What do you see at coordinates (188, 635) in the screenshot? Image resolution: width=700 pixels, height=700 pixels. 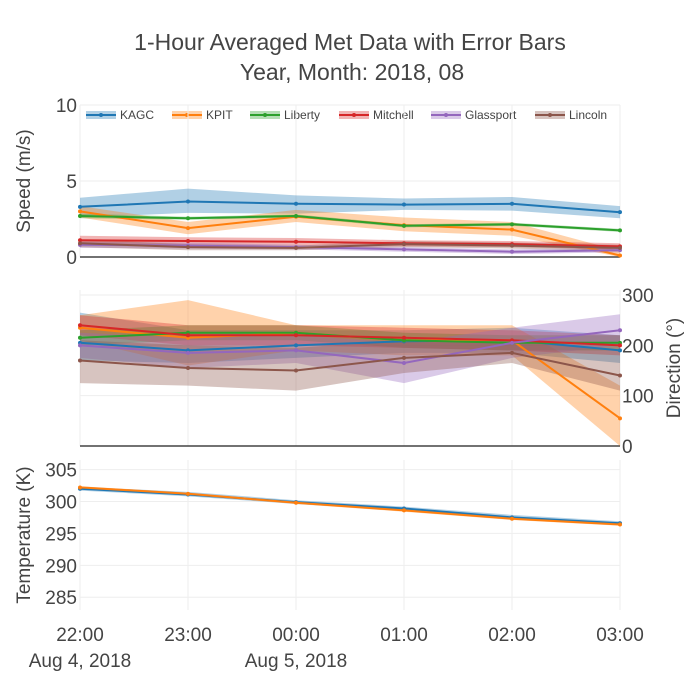 I see `x-tick-label: 23:00` at bounding box center [188, 635].